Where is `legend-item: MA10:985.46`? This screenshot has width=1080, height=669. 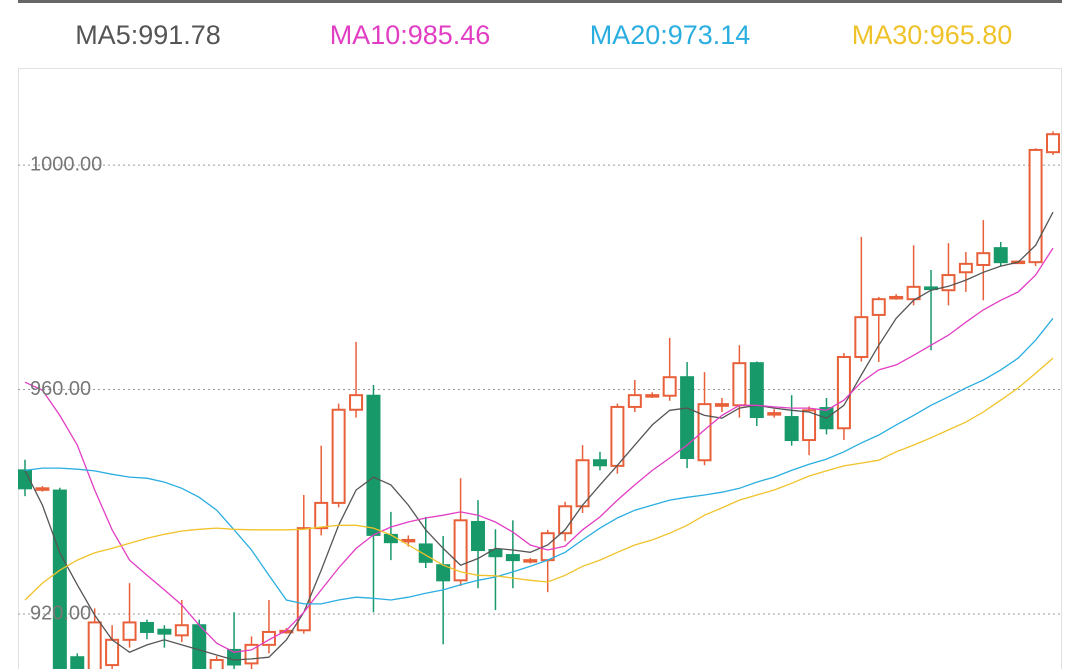
legend-item: MA10:985.46 is located at coordinates (410, 35).